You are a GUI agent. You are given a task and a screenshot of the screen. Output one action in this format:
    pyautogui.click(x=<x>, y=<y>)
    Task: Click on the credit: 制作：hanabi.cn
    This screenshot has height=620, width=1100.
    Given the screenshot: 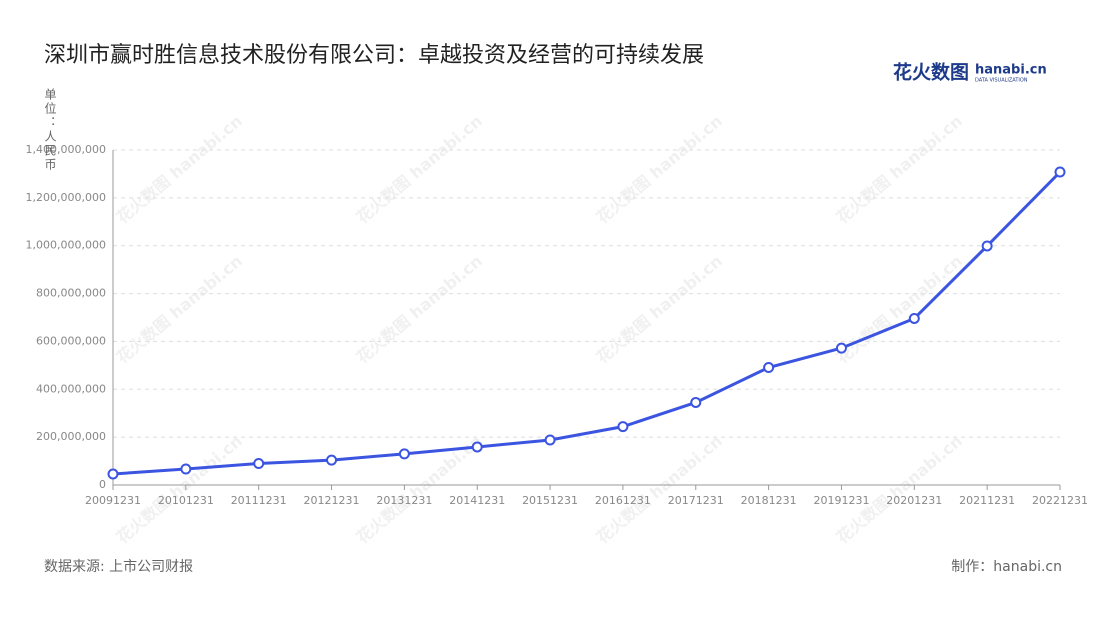 What is the action you would take?
    pyautogui.click(x=1006, y=567)
    